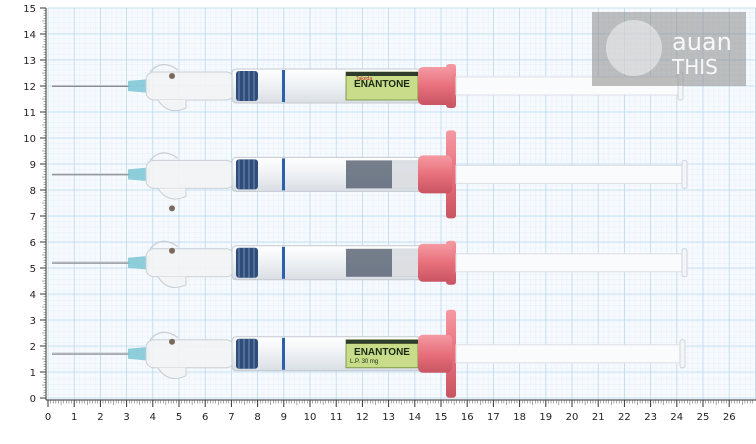  I want to click on x-tick-label: 4, so click(153, 417).